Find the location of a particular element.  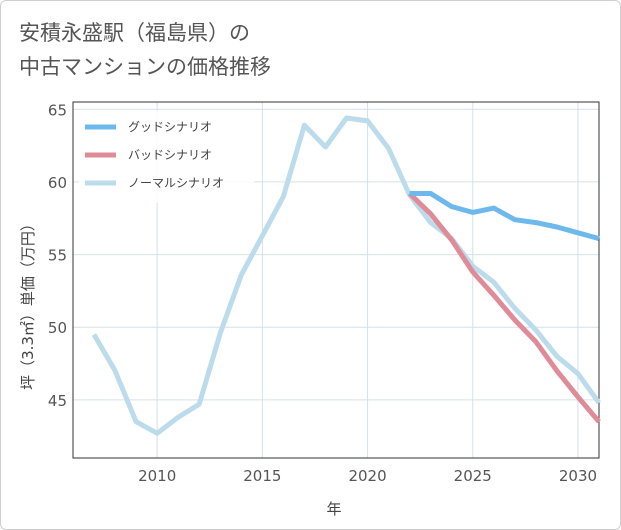

y-tick-label: 50 is located at coordinates (57, 328).